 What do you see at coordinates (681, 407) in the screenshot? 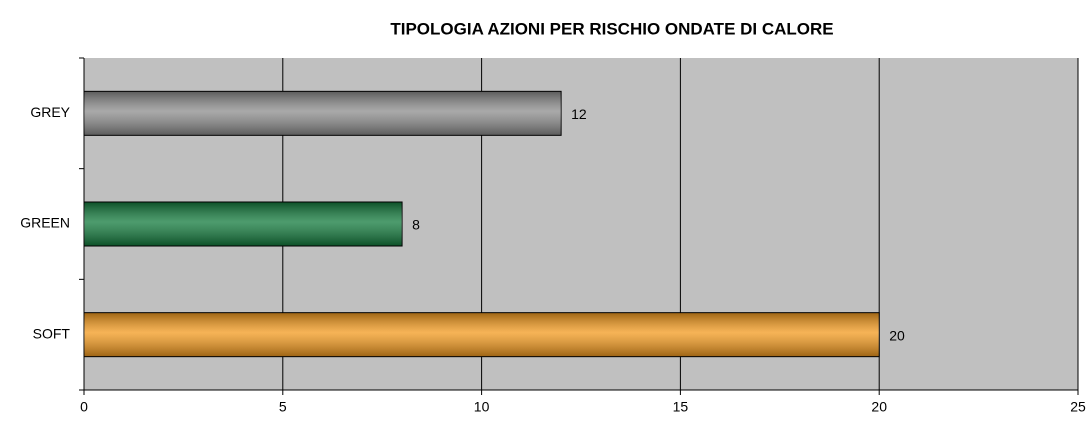
I see `x-tick-label: 15` at bounding box center [681, 407].